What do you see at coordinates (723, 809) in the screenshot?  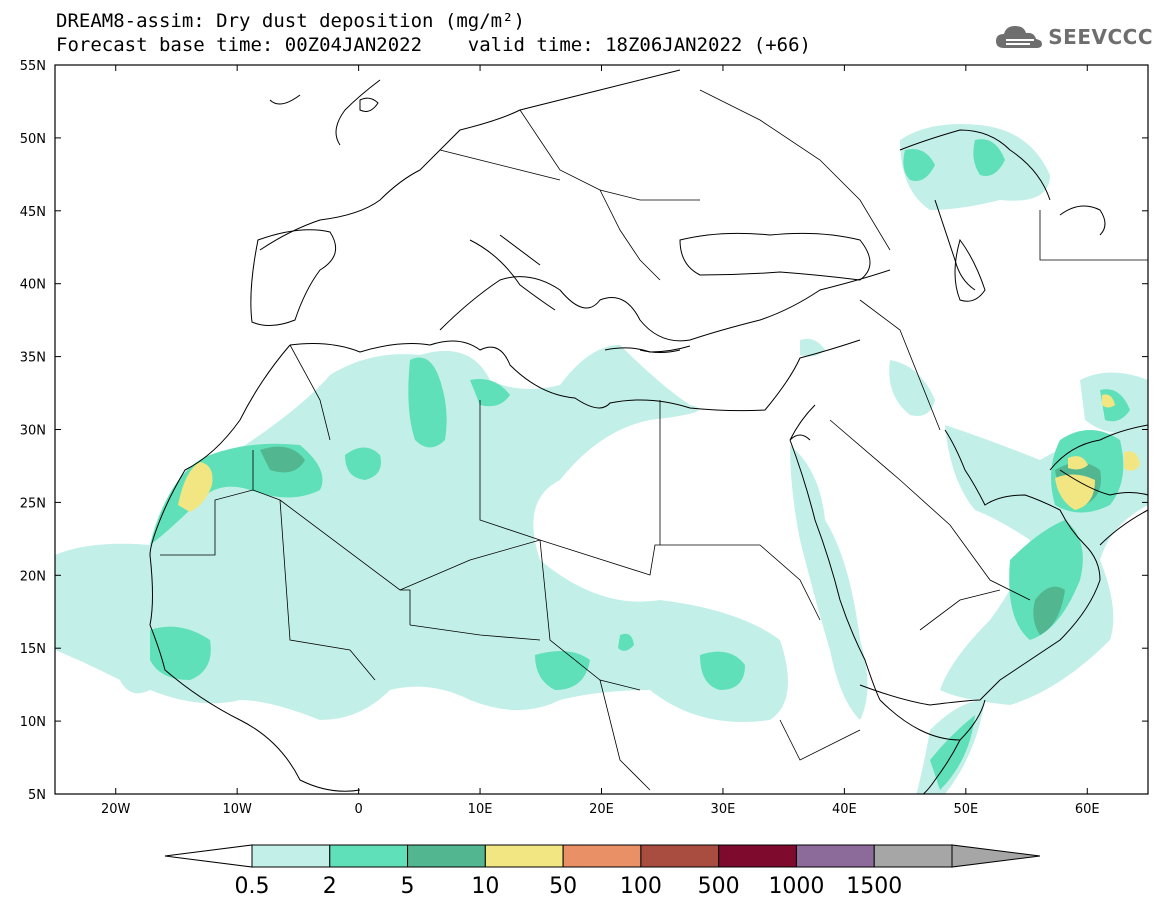 I see `lon-label: 30E` at bounding box center [723, 809].